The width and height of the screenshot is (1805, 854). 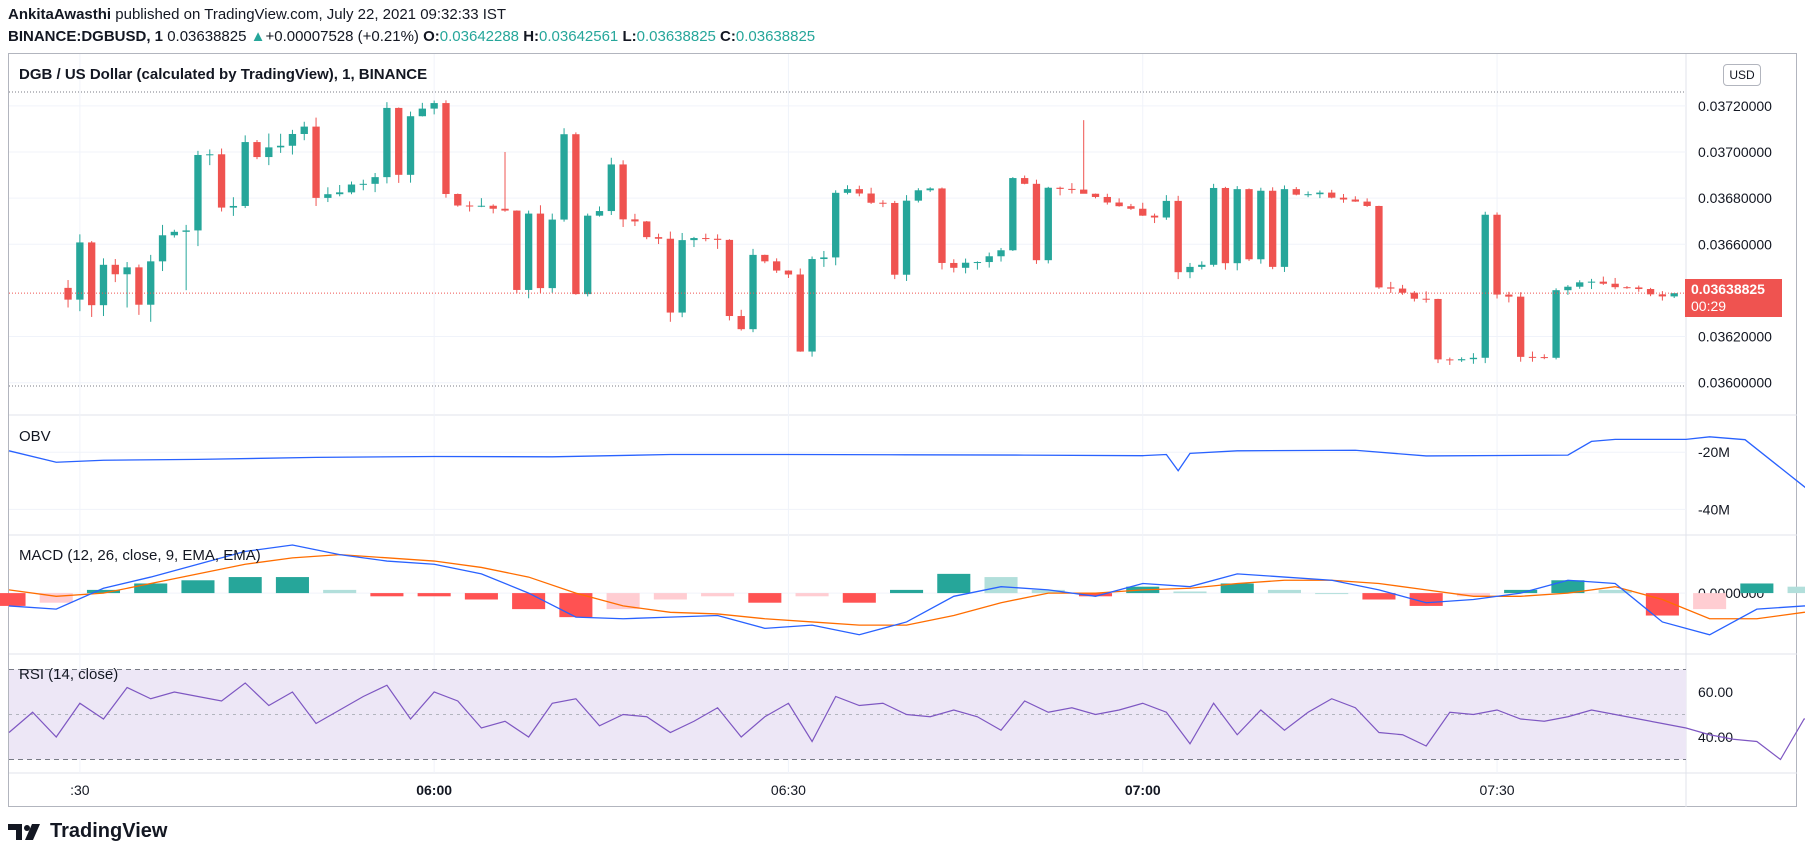 I want to click on obv-line, so click(x=906, y=462).